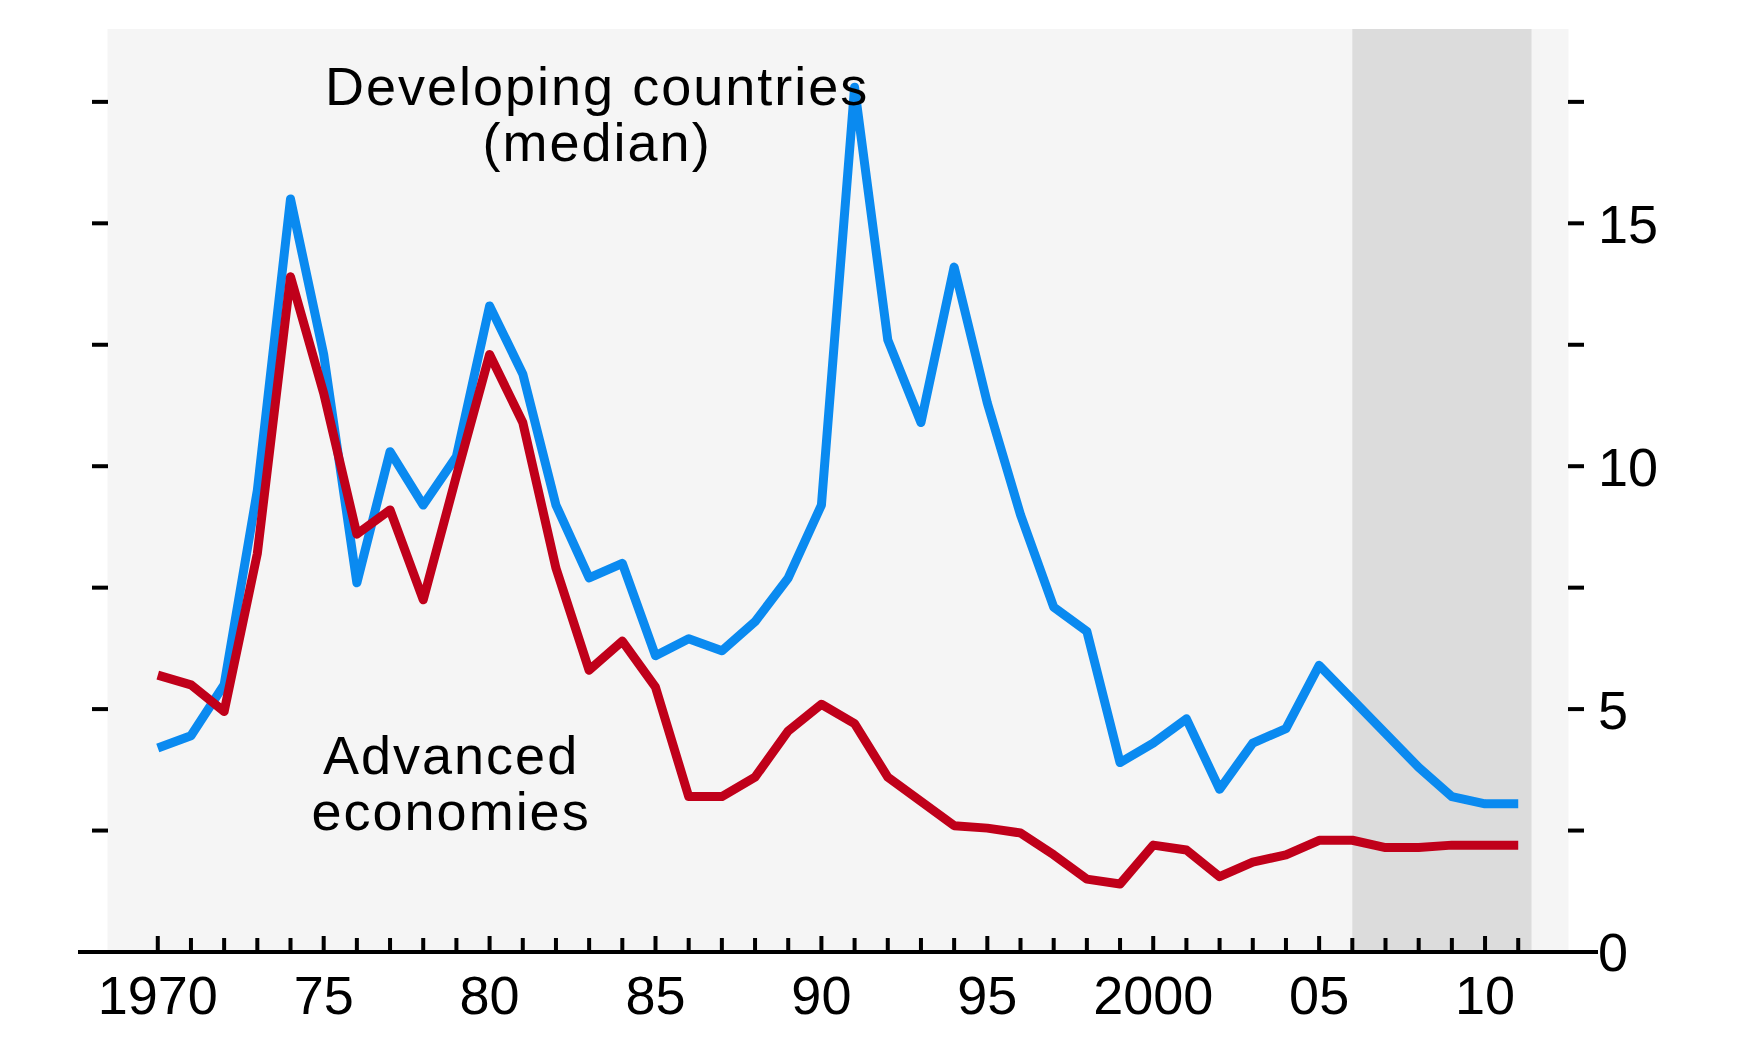  Describe the element at coordinates (1628, 466) in the screenshot. I see `y-tick-label: 10` at that location.